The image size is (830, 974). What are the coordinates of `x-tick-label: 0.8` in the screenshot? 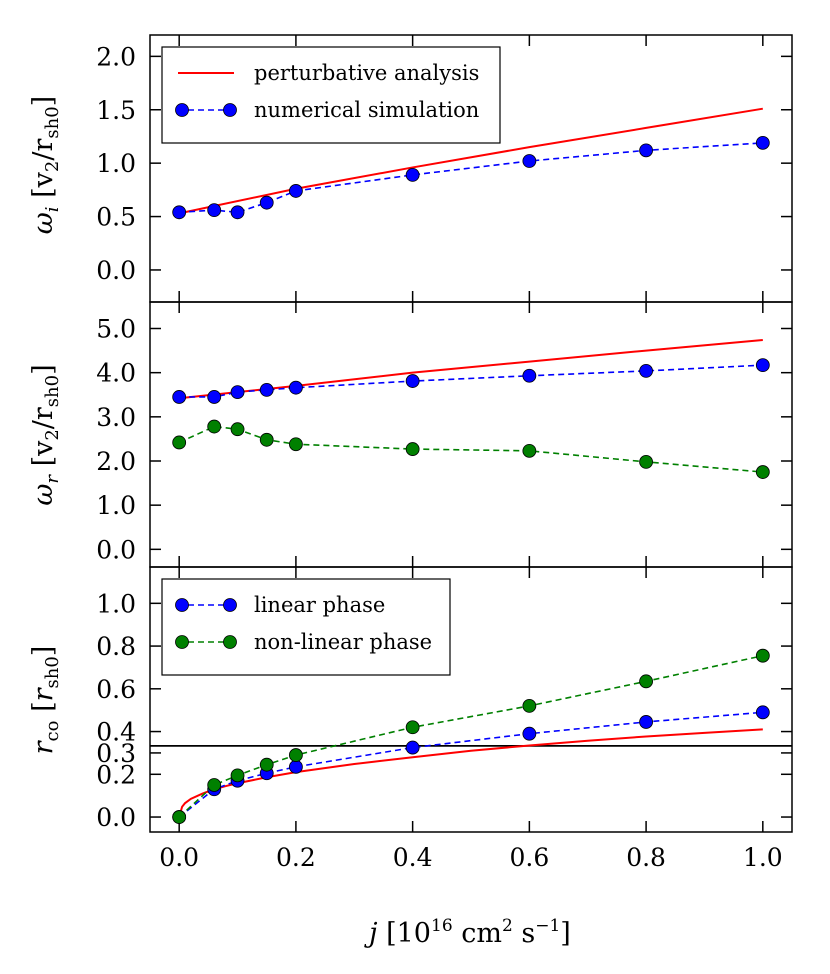 It's located at (646, 857).